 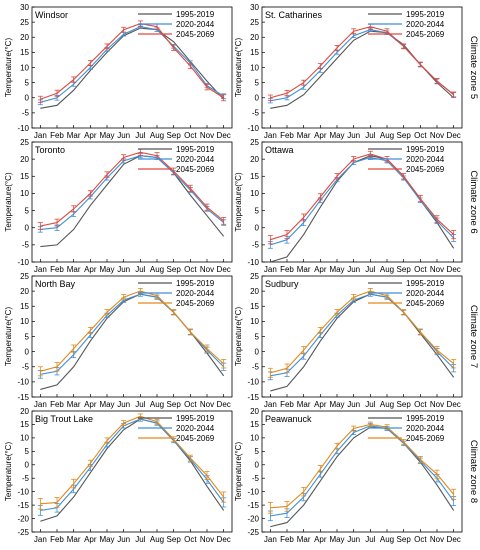 I want to click on climate-zone-label: Climate zone 6, so click(x=473, y=201).